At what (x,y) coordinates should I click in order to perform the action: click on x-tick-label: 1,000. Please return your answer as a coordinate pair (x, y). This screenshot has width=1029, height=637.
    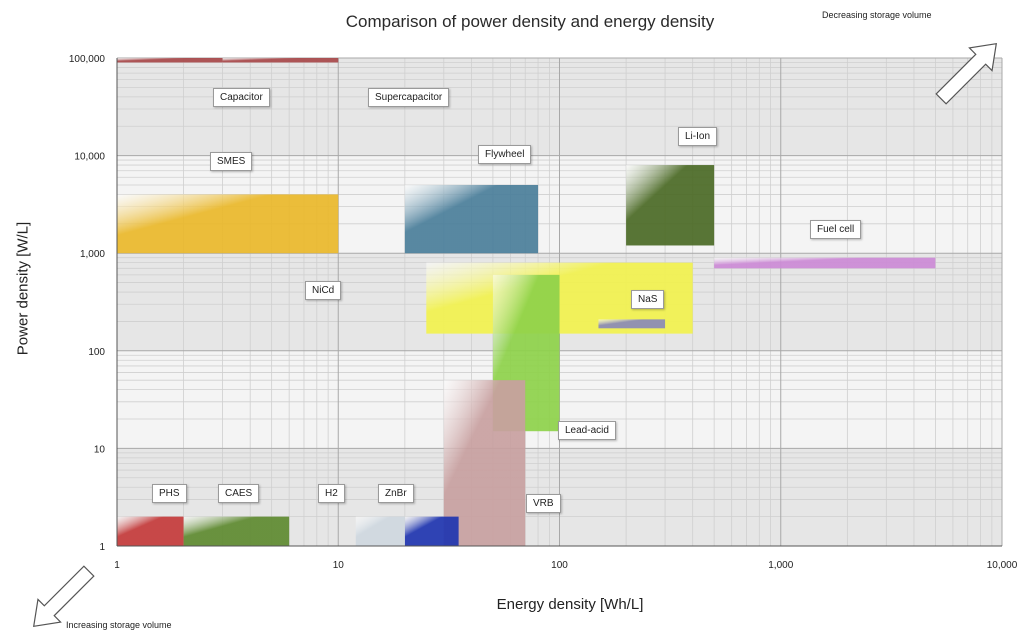
    Looking at the image, I should click on (780, 565).